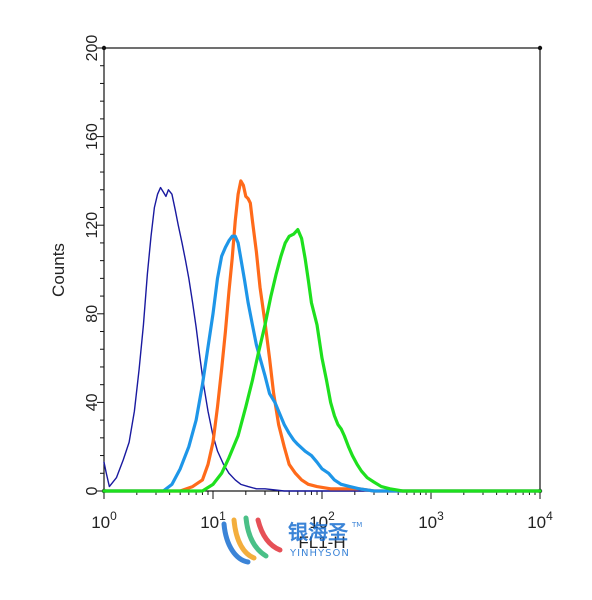 The image size is (592, 600). What do you see at coordinates (92, 490) in the screenshot?
I see `y-tick-label: 0` at bounding box center [92, 490].